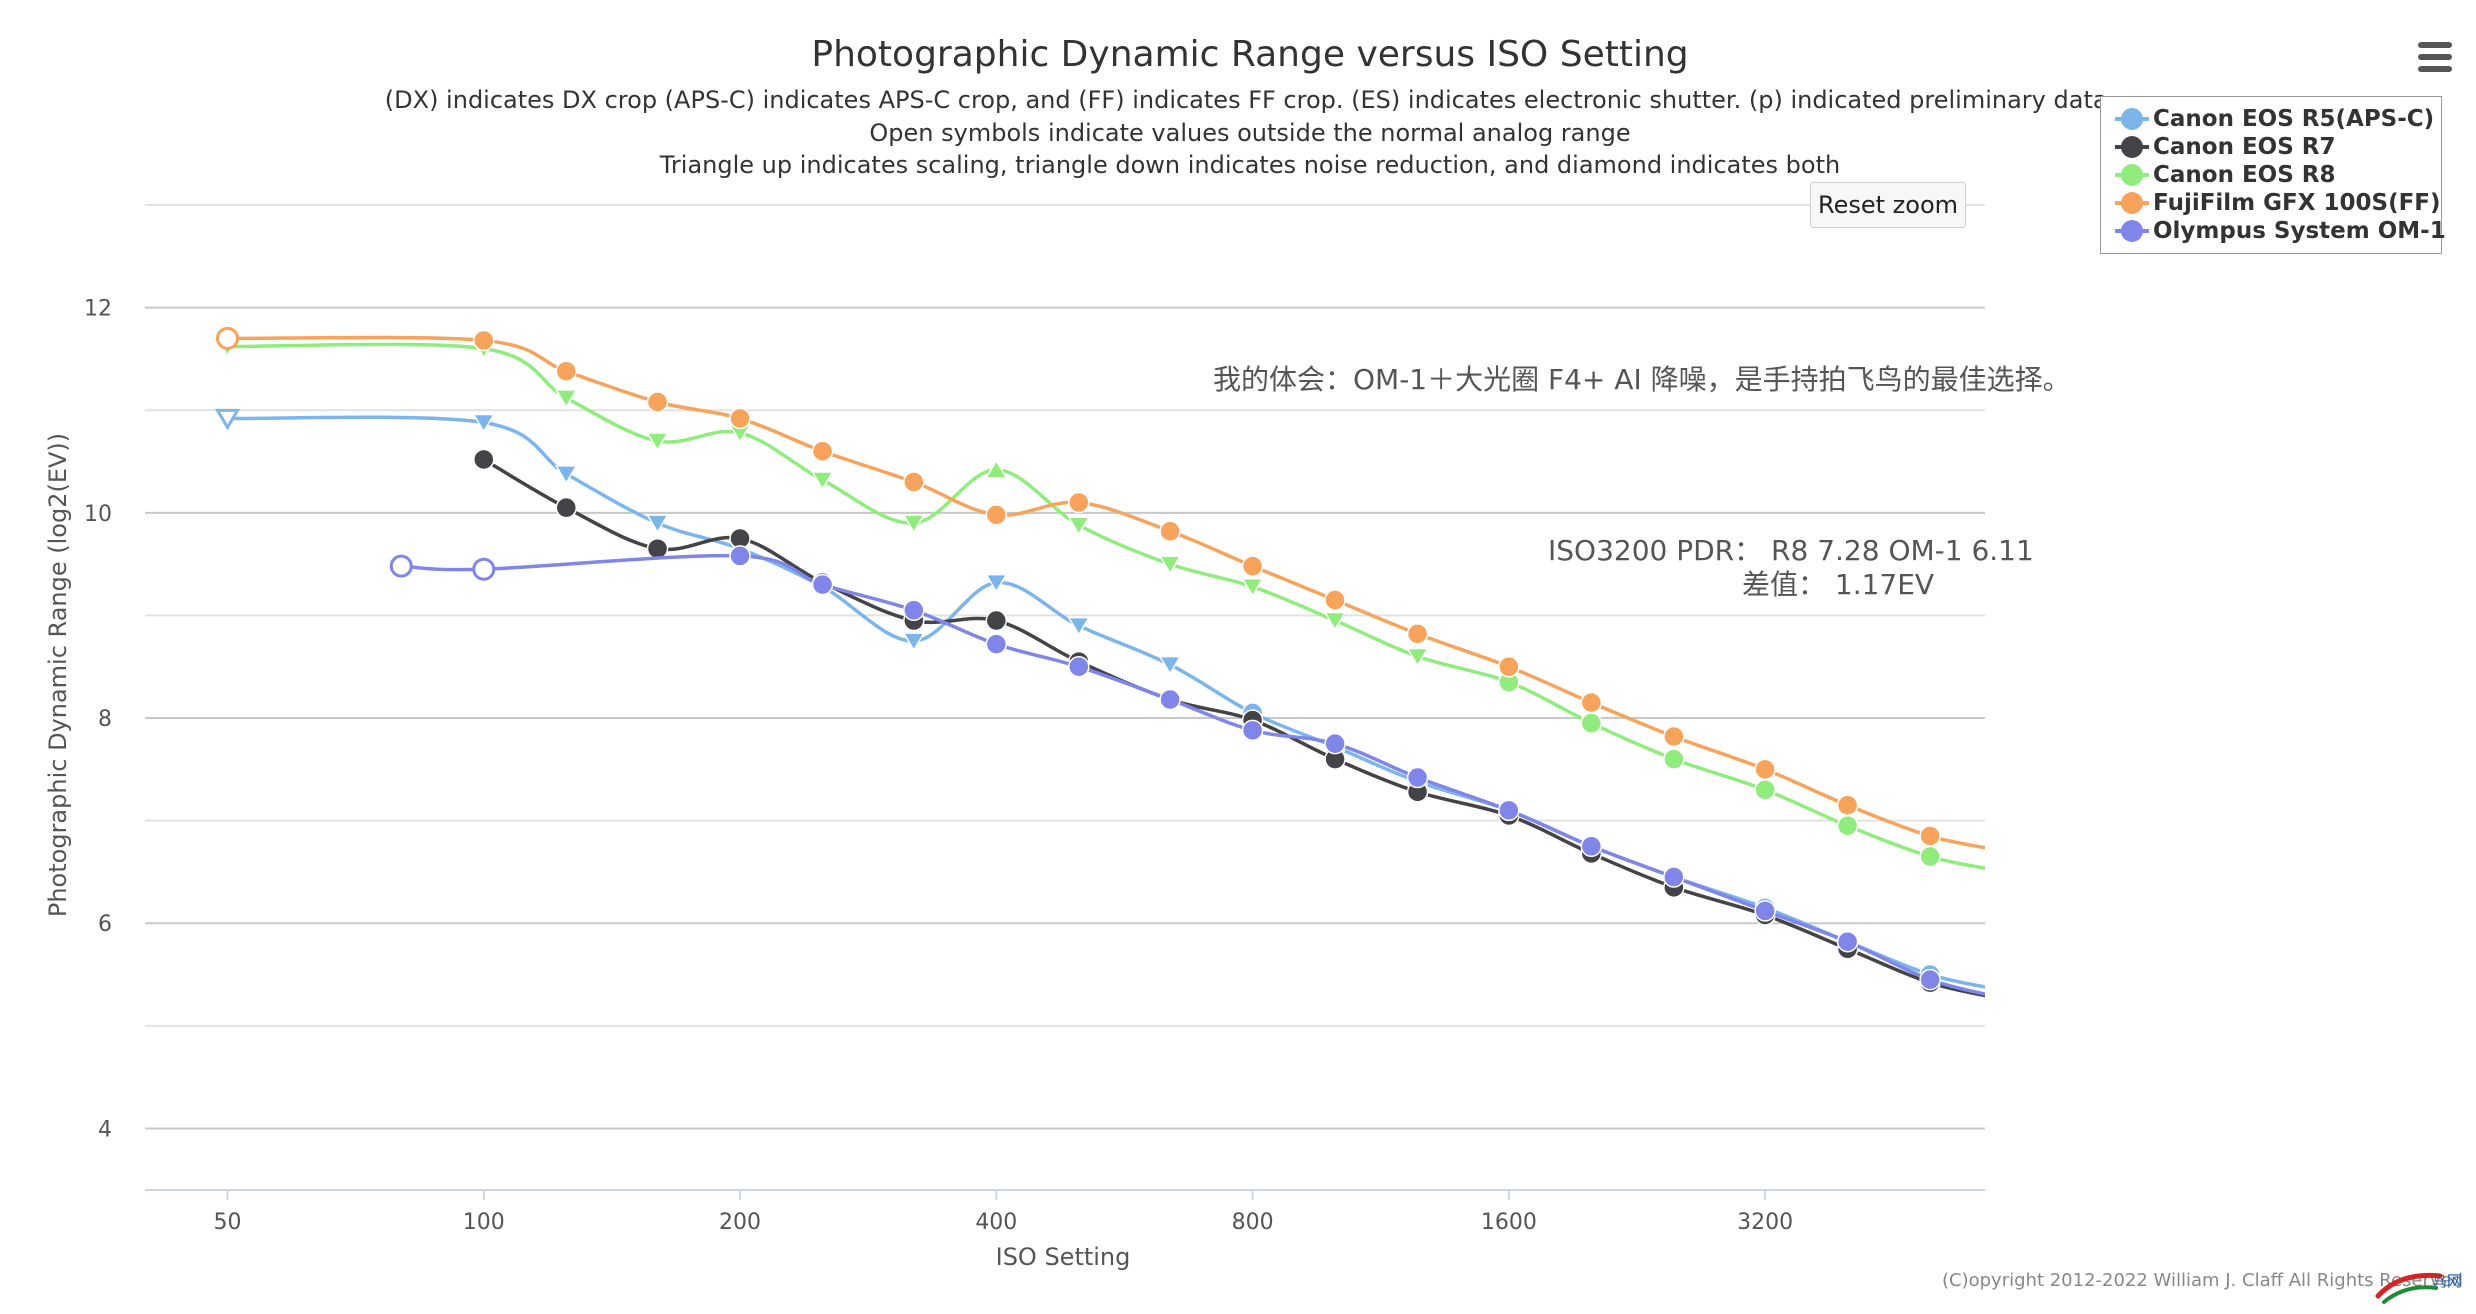 The height and width of the screenshot is (1314, 2476). Describe the element at coordinates (2278, 203) in the screenshot. I see `legend-item-fujifilm-gfx-100s-ff: FujiFilm GFX 100S(FF)` at that location.